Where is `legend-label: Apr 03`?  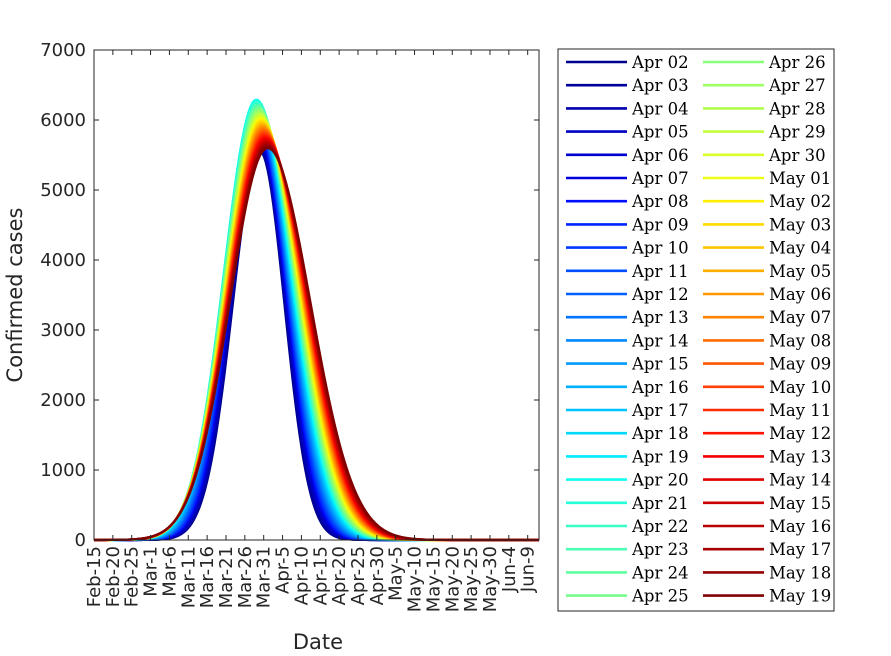
legend-label: Apr 03 is located at coordinates (660, 85).